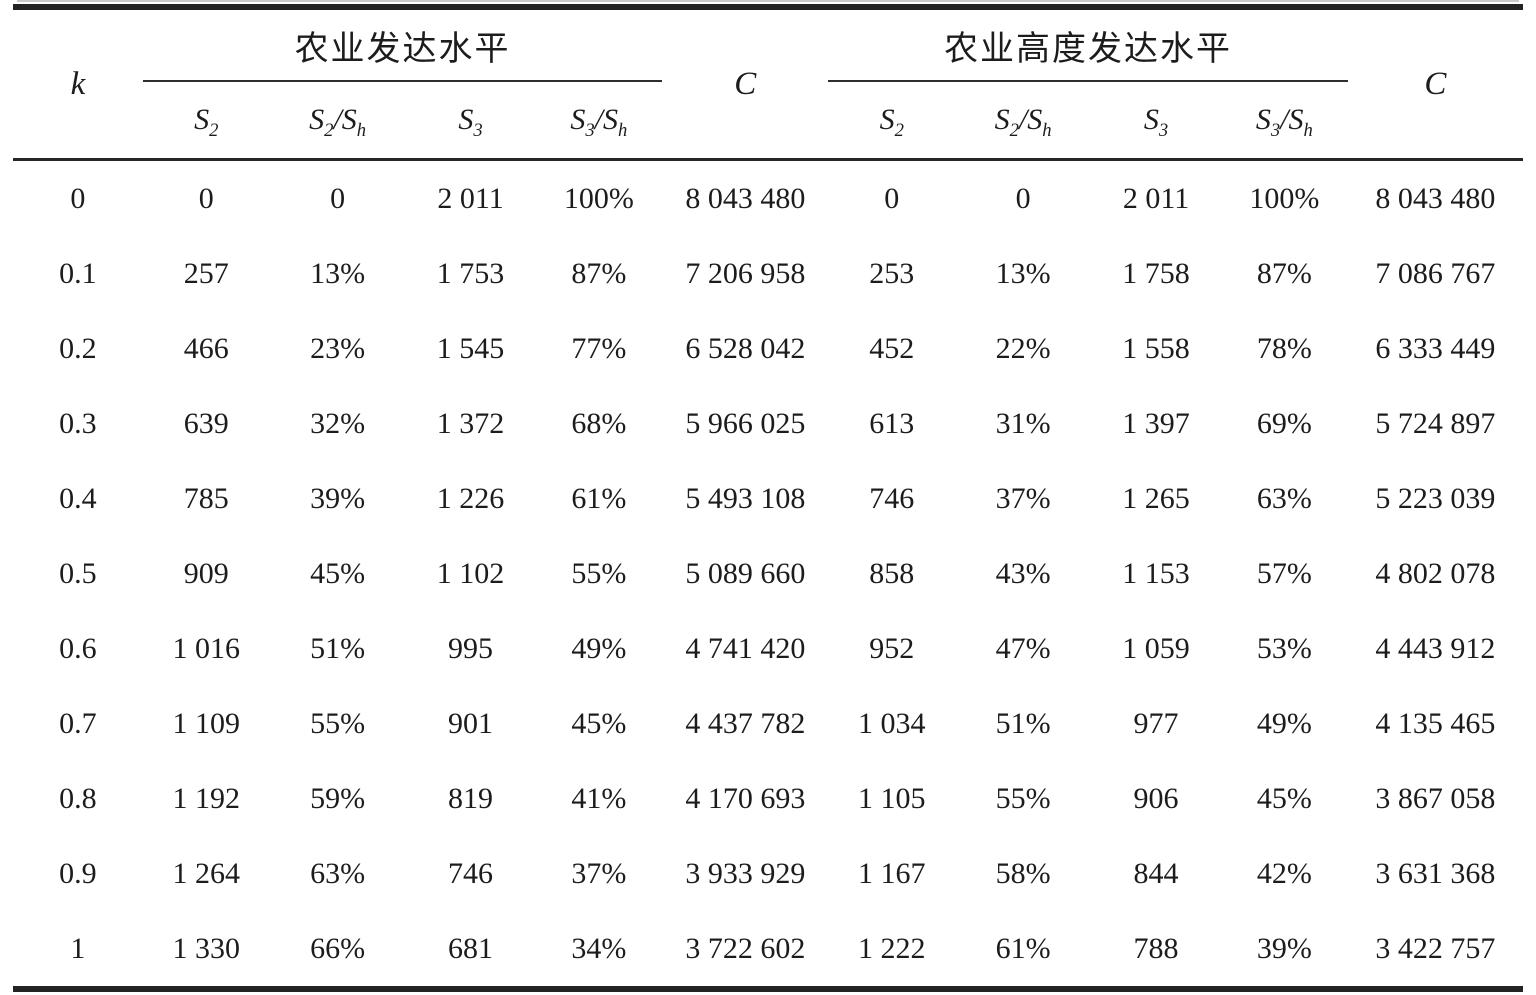 The width and height of the screenshot is (1536, 995). What do you see at coordinates (892, 873) in the screenshot?
I see `cell-value: 1 167` at bounding box center [892, 873].